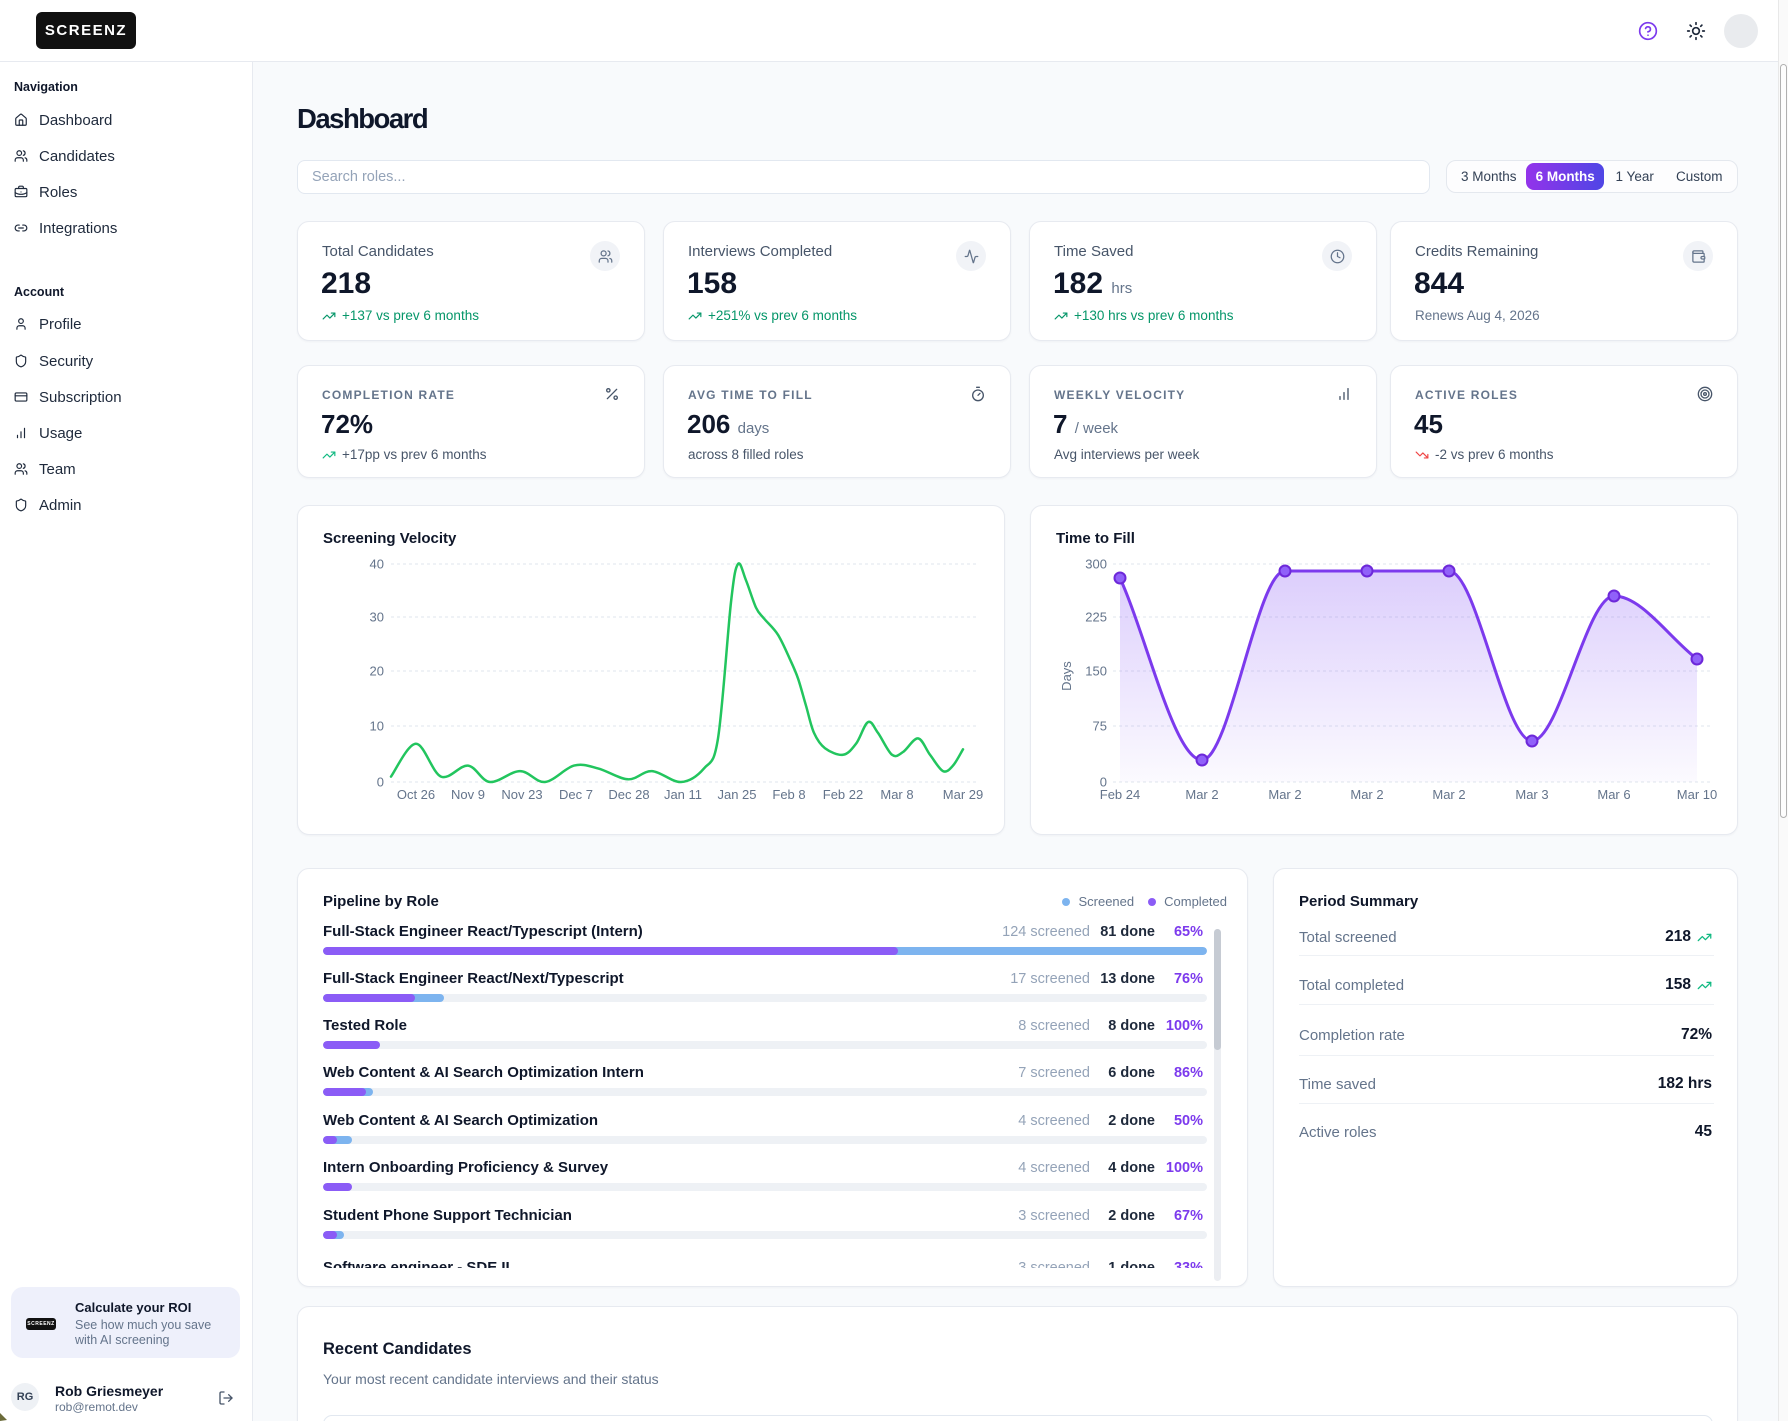 This screenshot has height=1421, width=1788. I want to click on svg-text: Nov 9, so click(468, 794).